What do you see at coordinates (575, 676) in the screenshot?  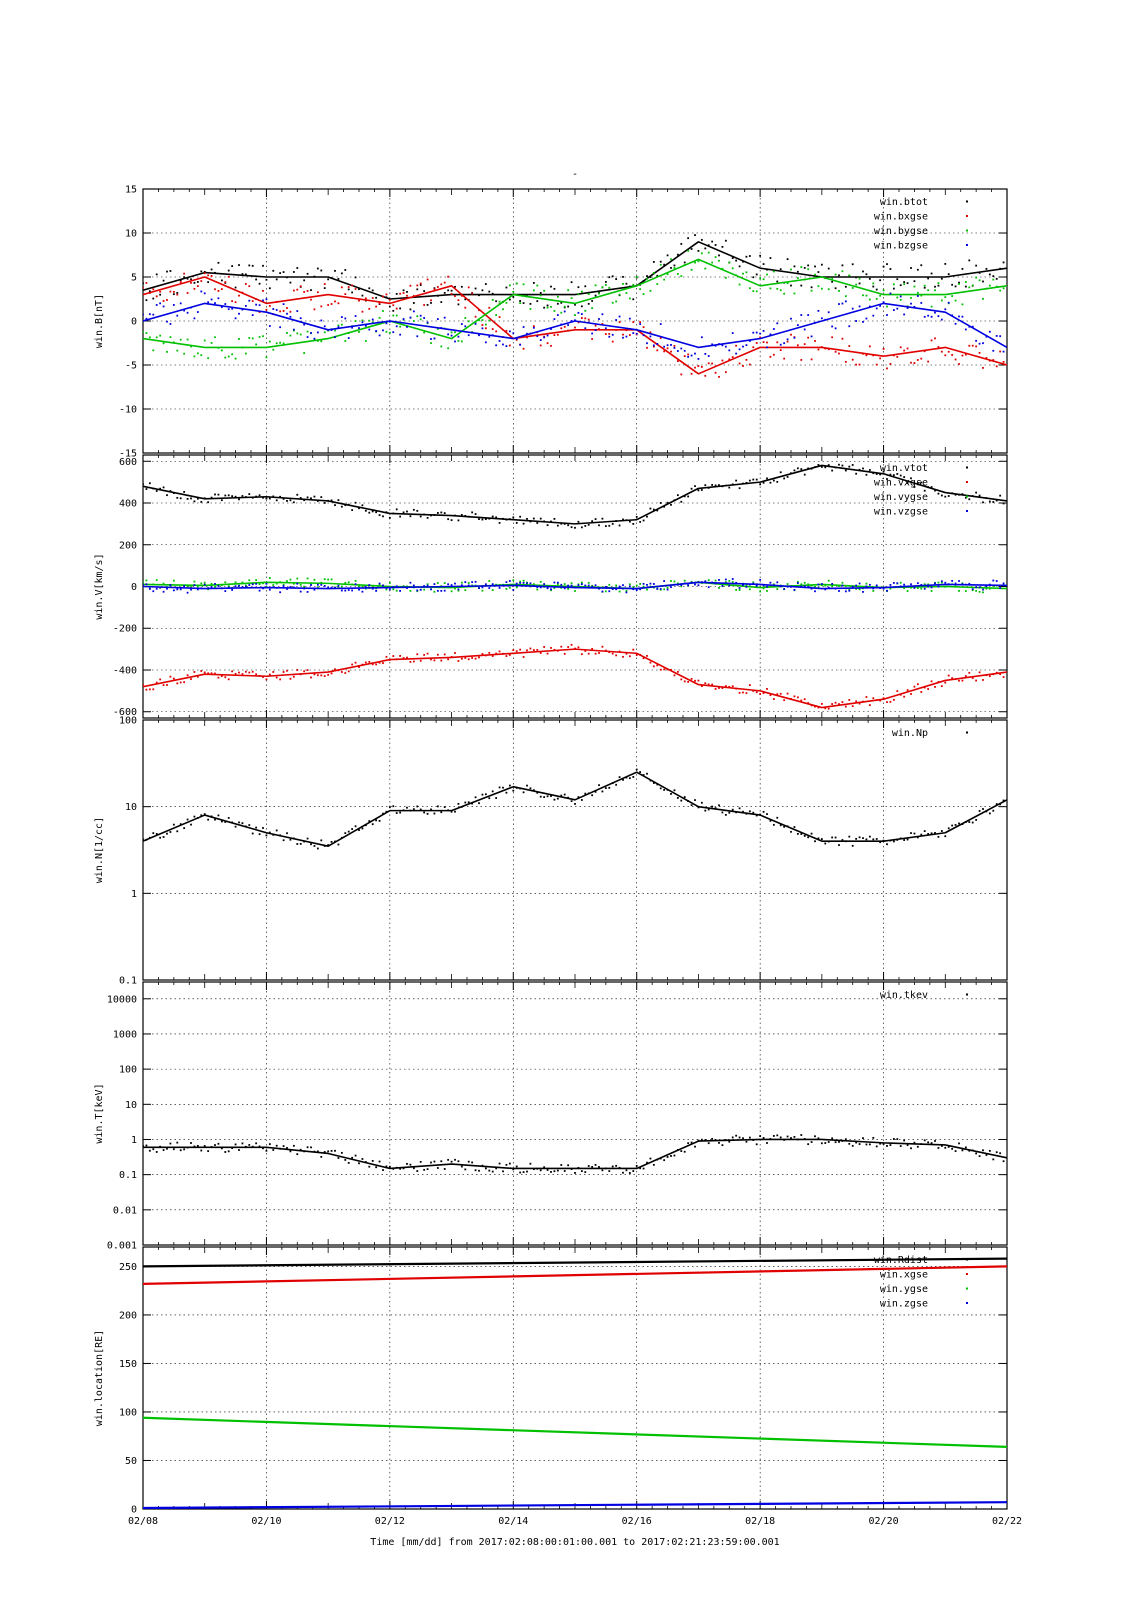 I see `series-win-vxgse` at bounding box center [575, 676].